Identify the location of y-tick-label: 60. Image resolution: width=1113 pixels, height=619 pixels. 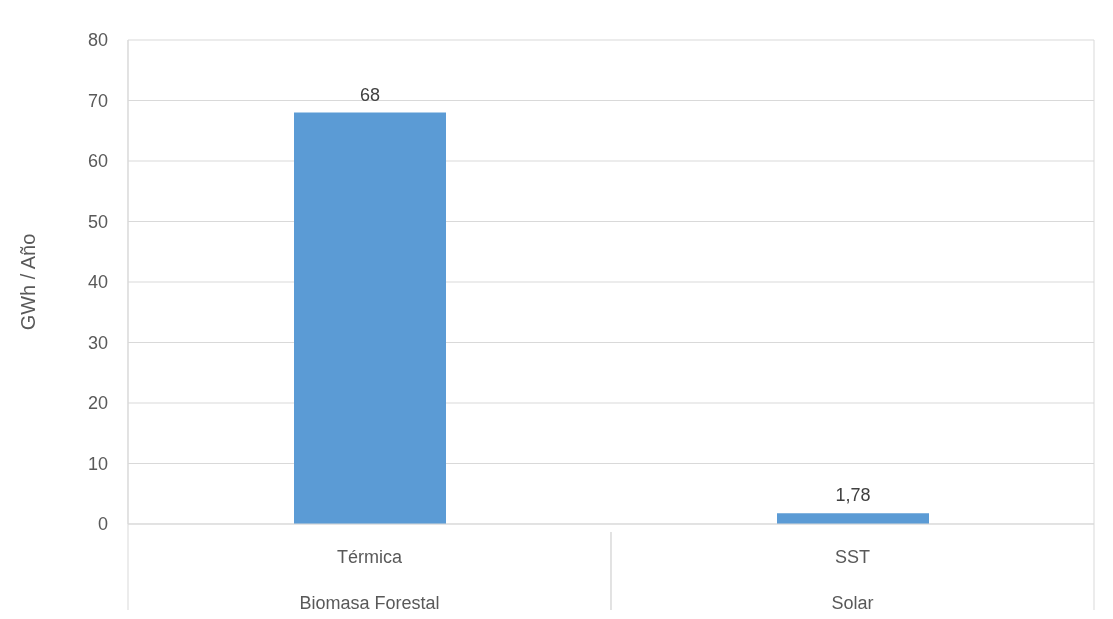
(97, 161).